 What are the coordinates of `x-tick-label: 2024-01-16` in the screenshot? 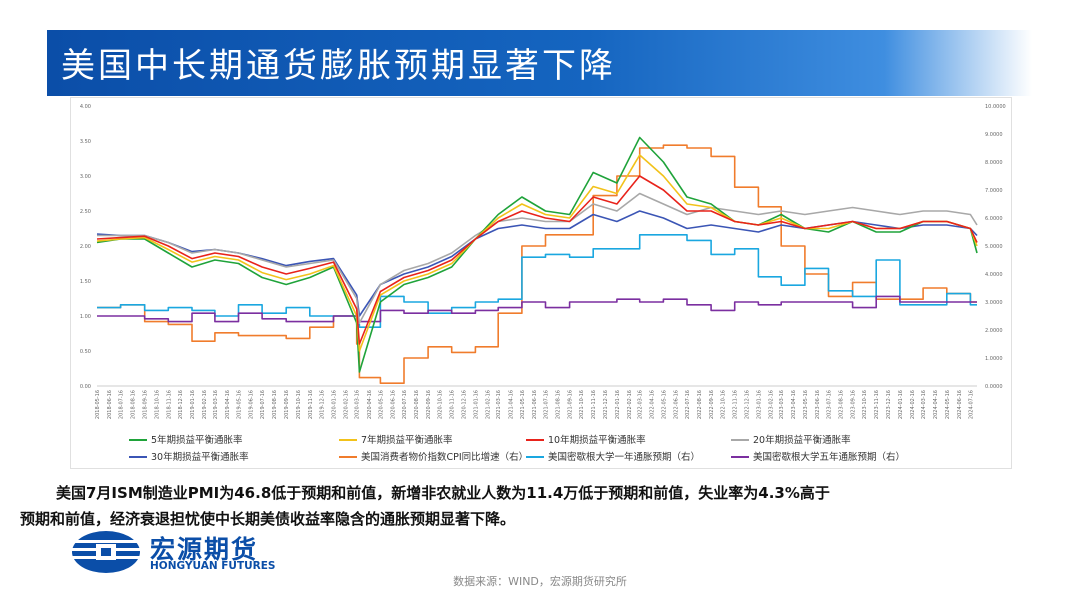 It's located at (901, 404).